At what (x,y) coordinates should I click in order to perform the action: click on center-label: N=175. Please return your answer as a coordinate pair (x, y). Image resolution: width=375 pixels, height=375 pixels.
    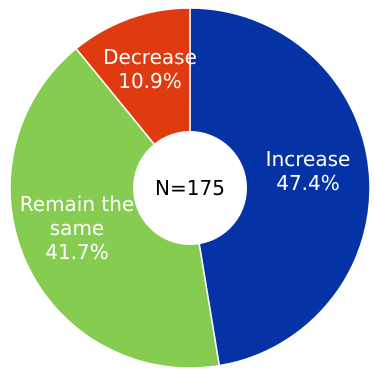
    Looking at the image, I should click on (190, 188).